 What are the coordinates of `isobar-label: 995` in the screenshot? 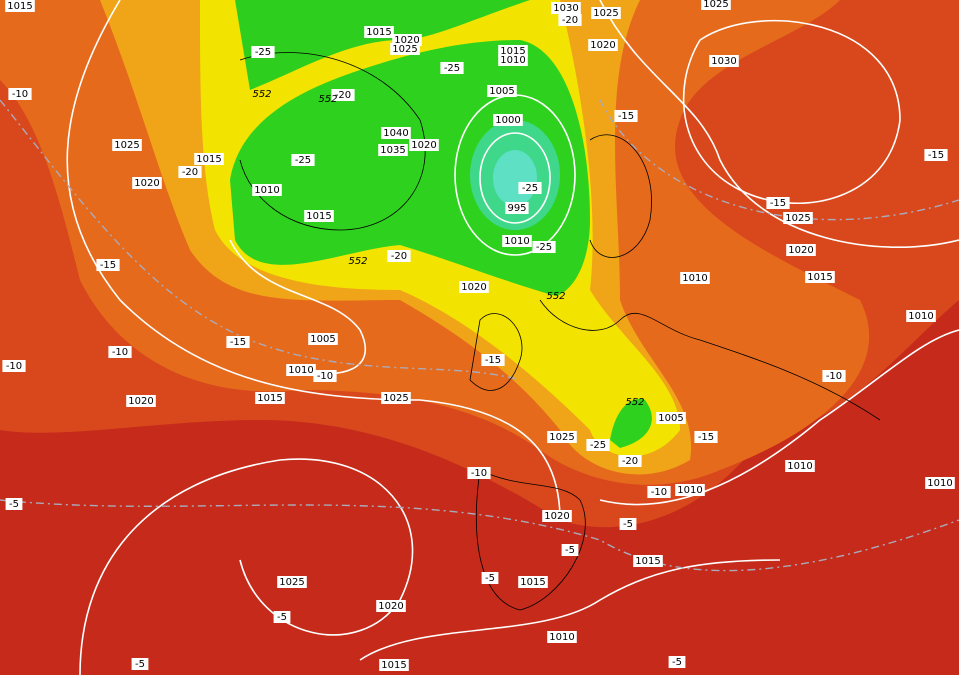 It's located at (516, 208).